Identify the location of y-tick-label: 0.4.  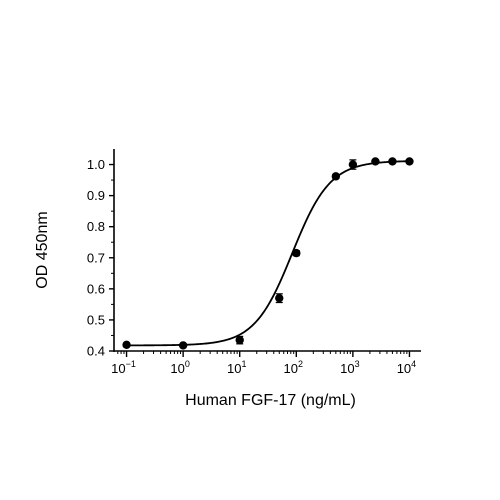
(96, 351).